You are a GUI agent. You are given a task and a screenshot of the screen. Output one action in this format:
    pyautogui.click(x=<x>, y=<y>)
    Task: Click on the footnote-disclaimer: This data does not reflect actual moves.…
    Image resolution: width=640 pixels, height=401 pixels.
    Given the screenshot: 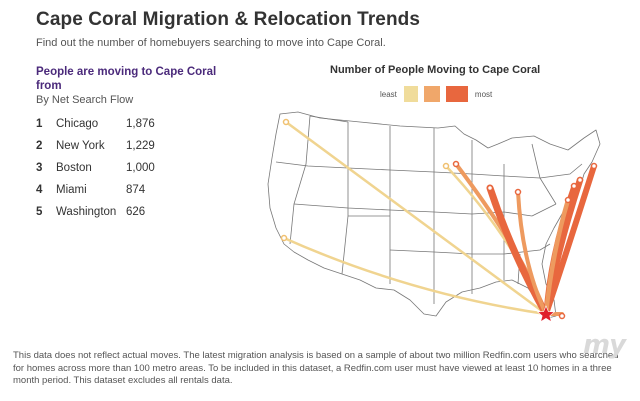 What is the action you would take?
    pyautogui.click(x=316, y=368)
    